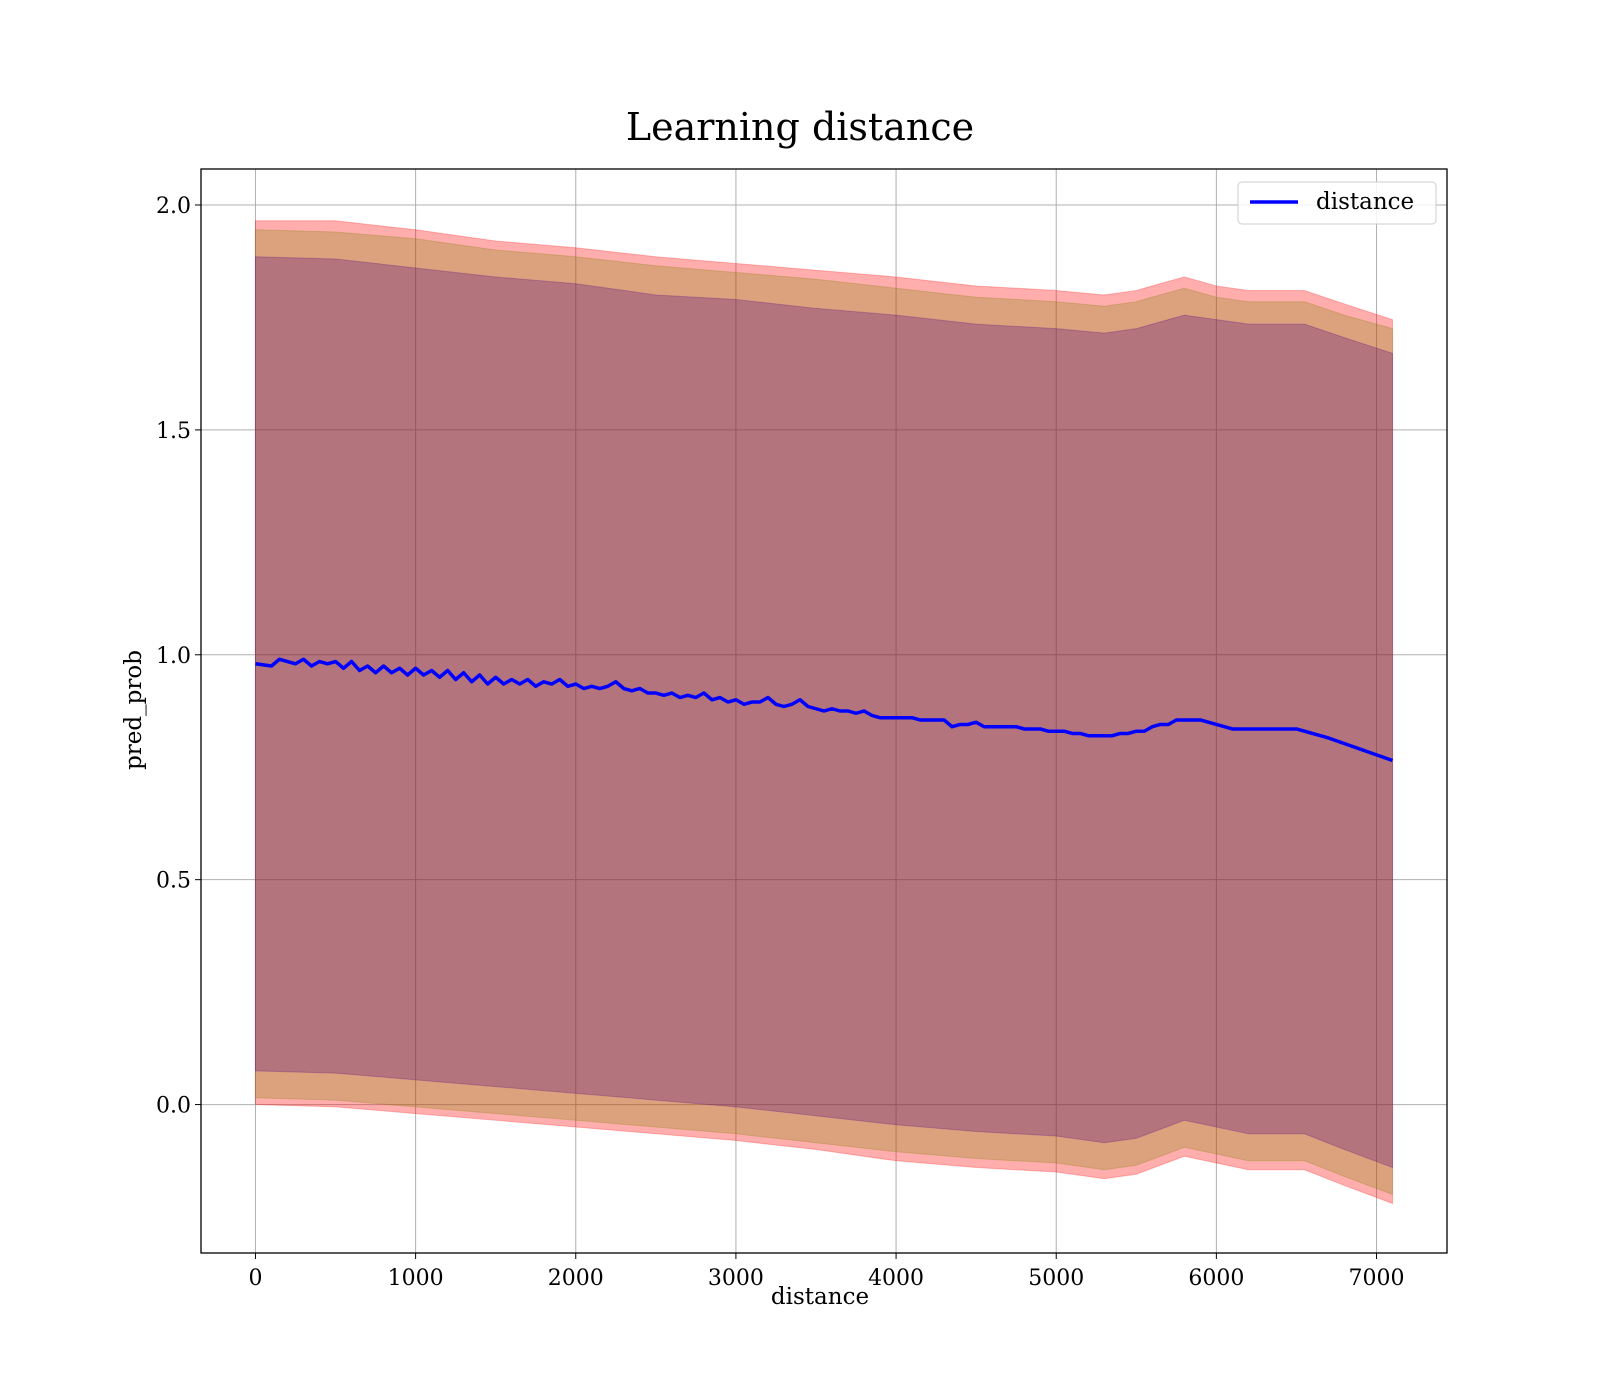 The height and width of the screenshot is (1400, 1600). I want to click on legend-box, so click(1337, 203).